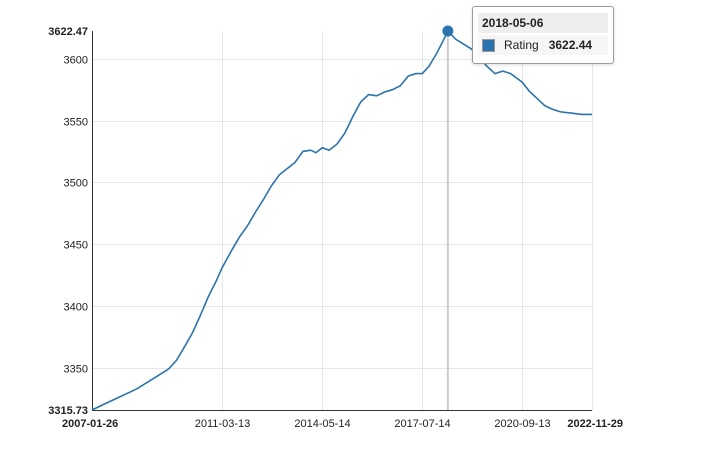 This screenshot has height=470, width=722. I want to click on y-tick-label: 3400, so click(76, 308).